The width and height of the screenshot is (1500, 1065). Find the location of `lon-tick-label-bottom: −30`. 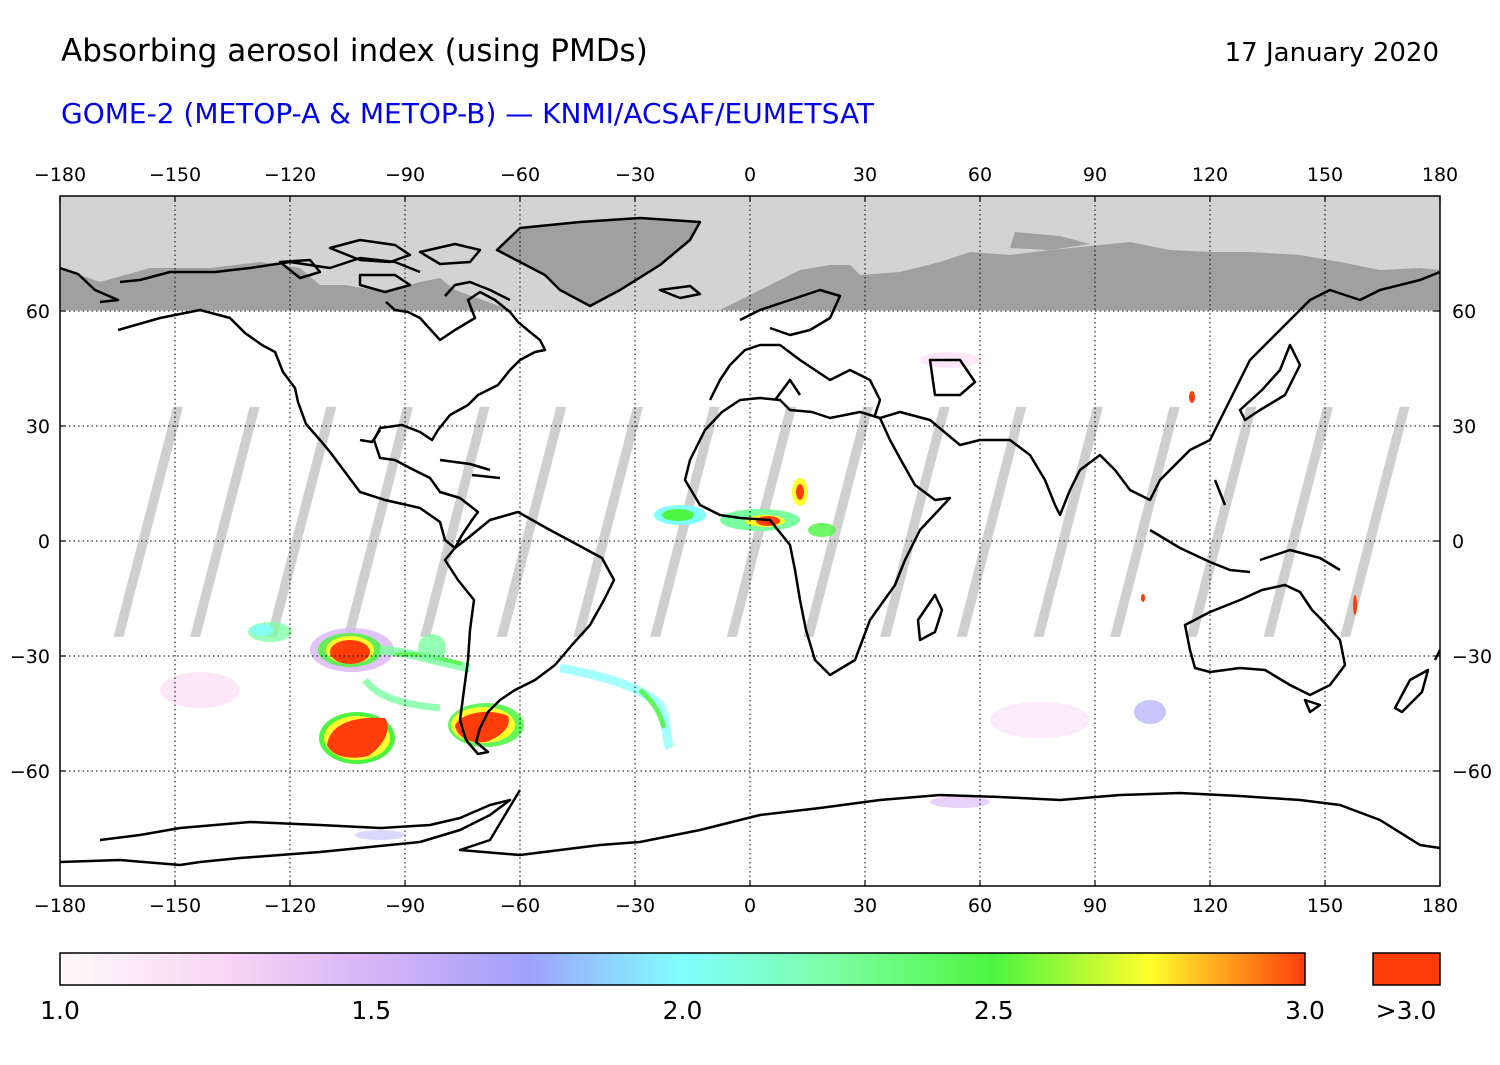

lon-tick-label-bottom: −30 is located at coordinates (635, 906).